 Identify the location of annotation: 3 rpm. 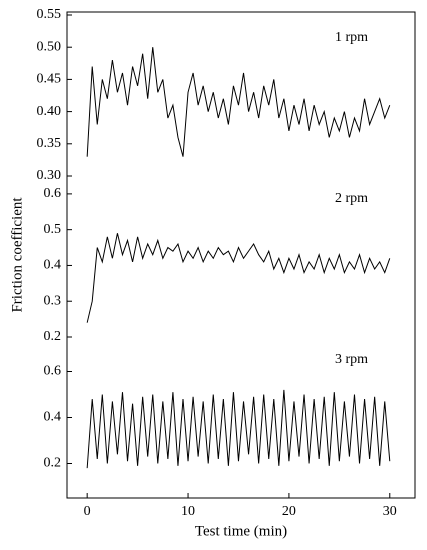
(351, 359).